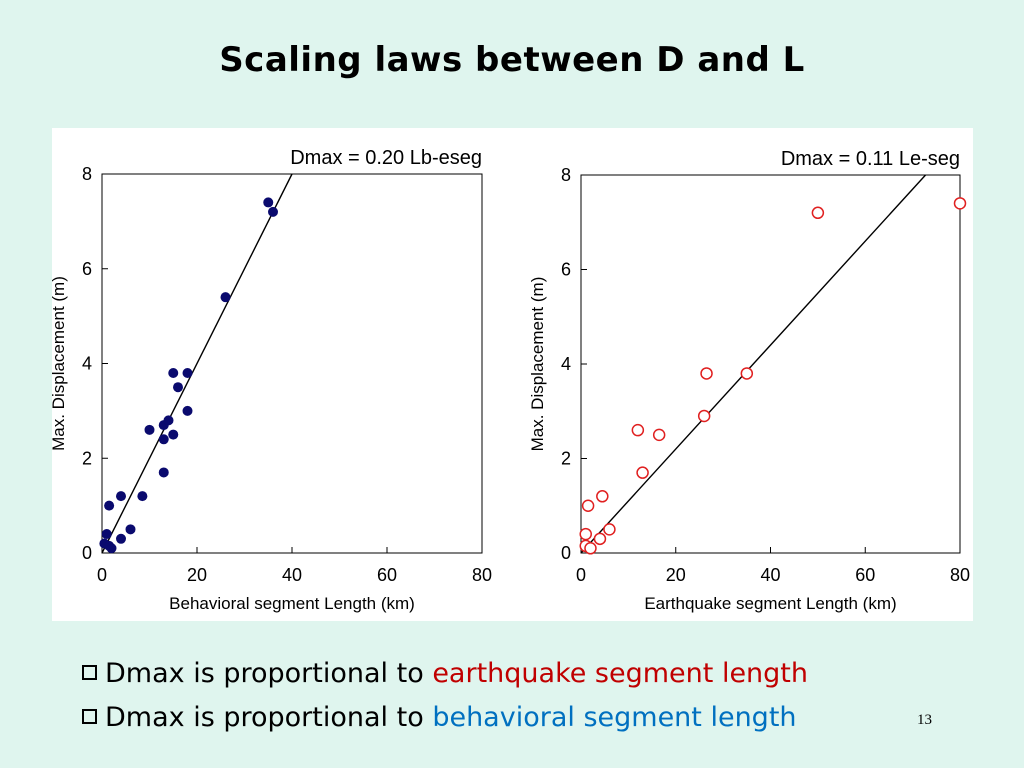 This screenshot has height=768, width=1024. I want to click on slide-title: Scaling laws between D and L, so click(512, 60).